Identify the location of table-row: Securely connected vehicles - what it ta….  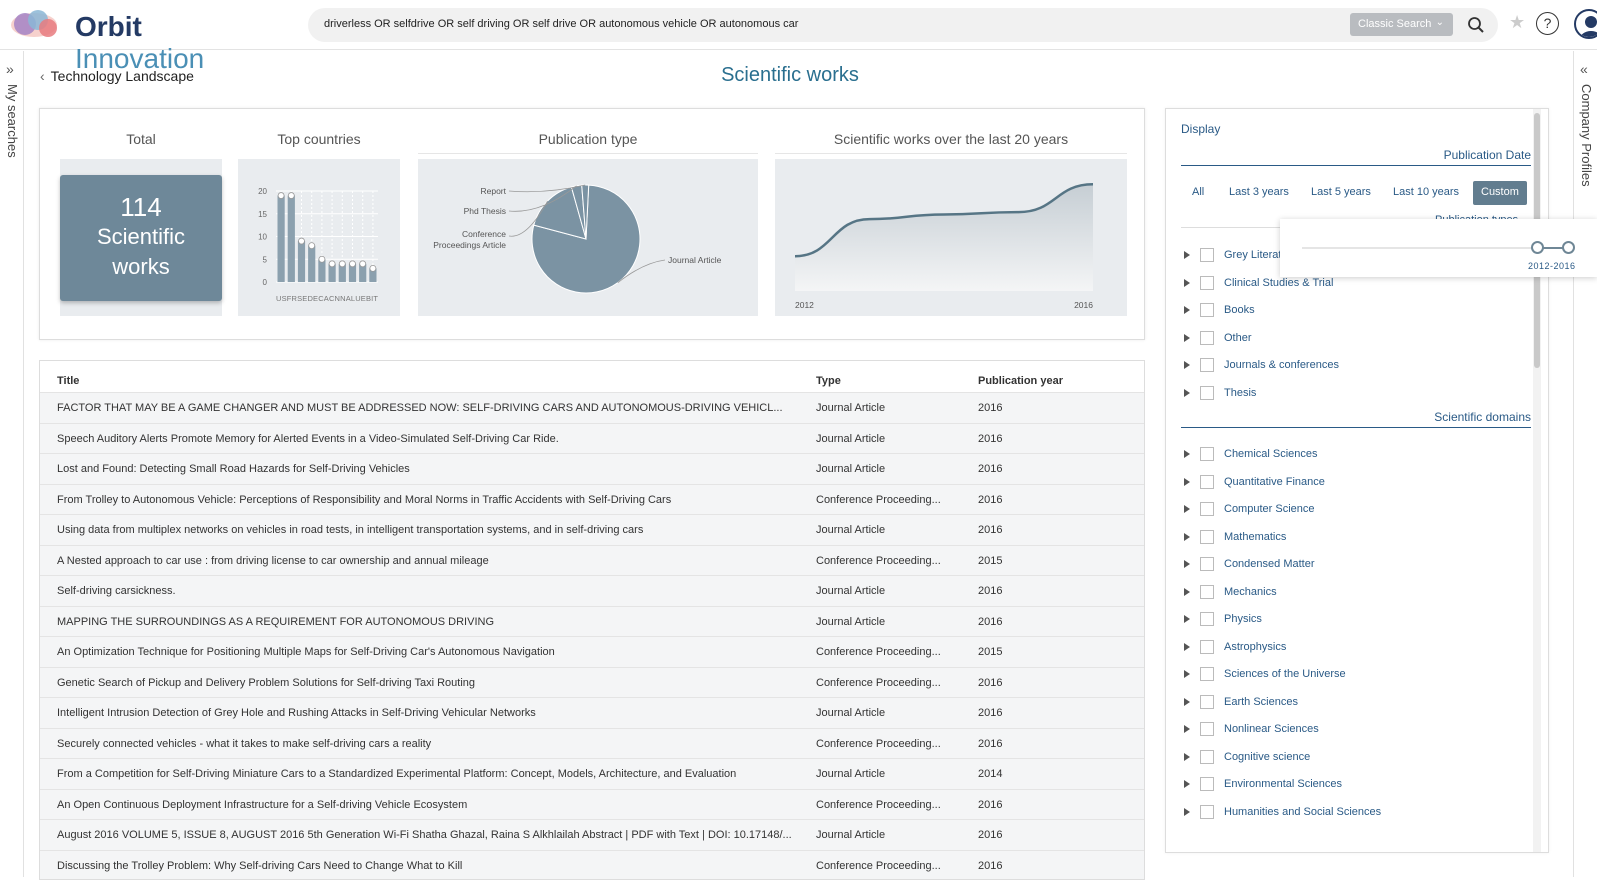
(592, 743).